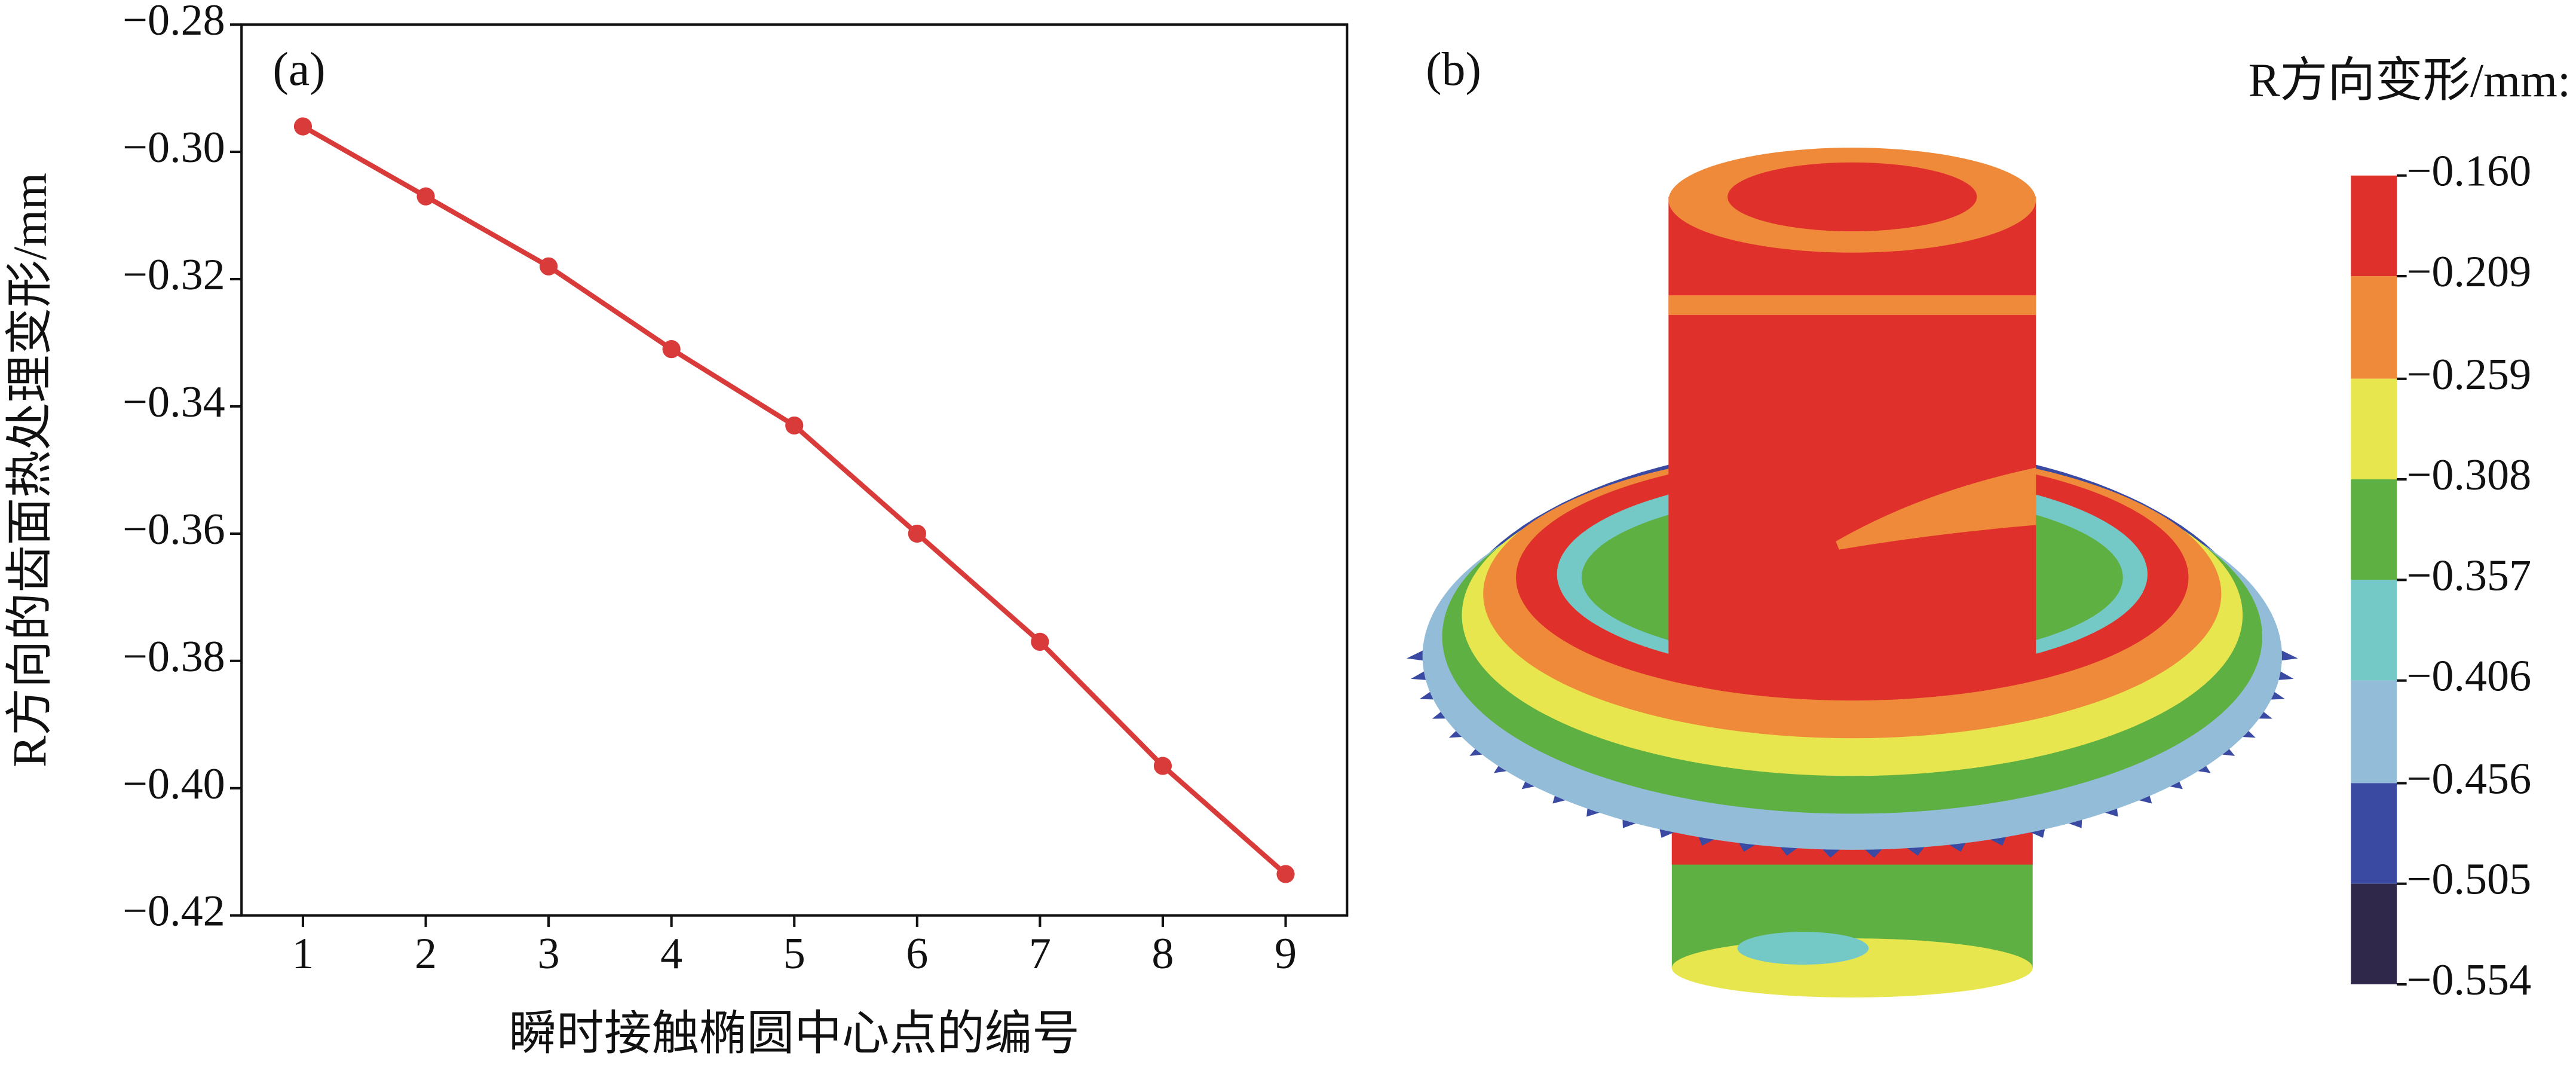 The width and height of the screenshot is (2576, 1068). What do you see at coordinates (917, 953) in the screenshot?
I see `x-tick-label: 6` at bounding box center [917, 953].